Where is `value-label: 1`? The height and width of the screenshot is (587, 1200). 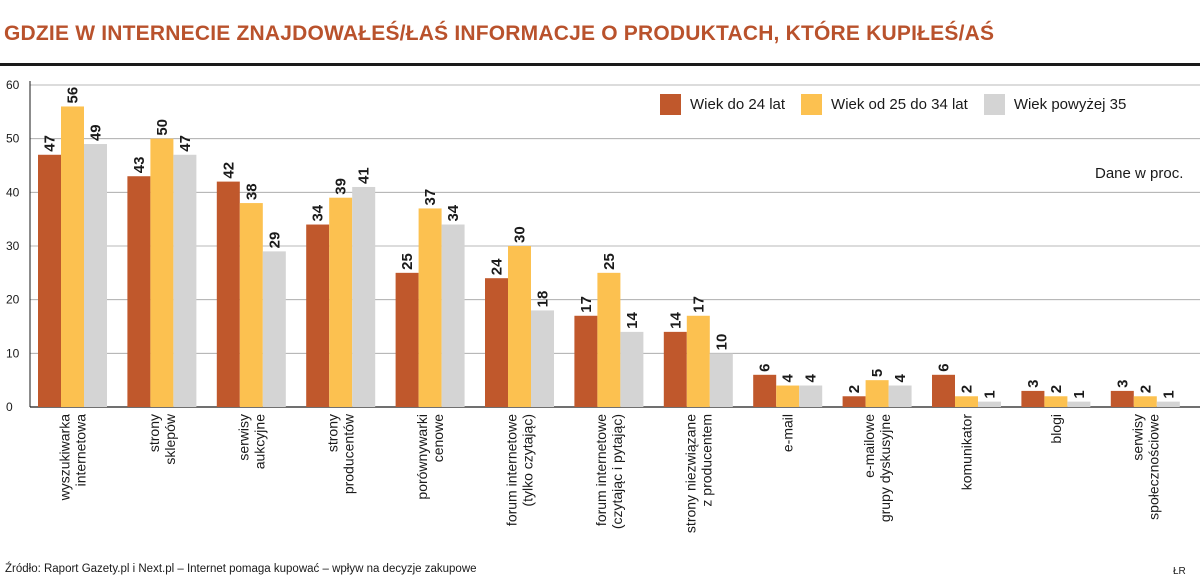
value-label: 1 is located at coordinates (990, 394).